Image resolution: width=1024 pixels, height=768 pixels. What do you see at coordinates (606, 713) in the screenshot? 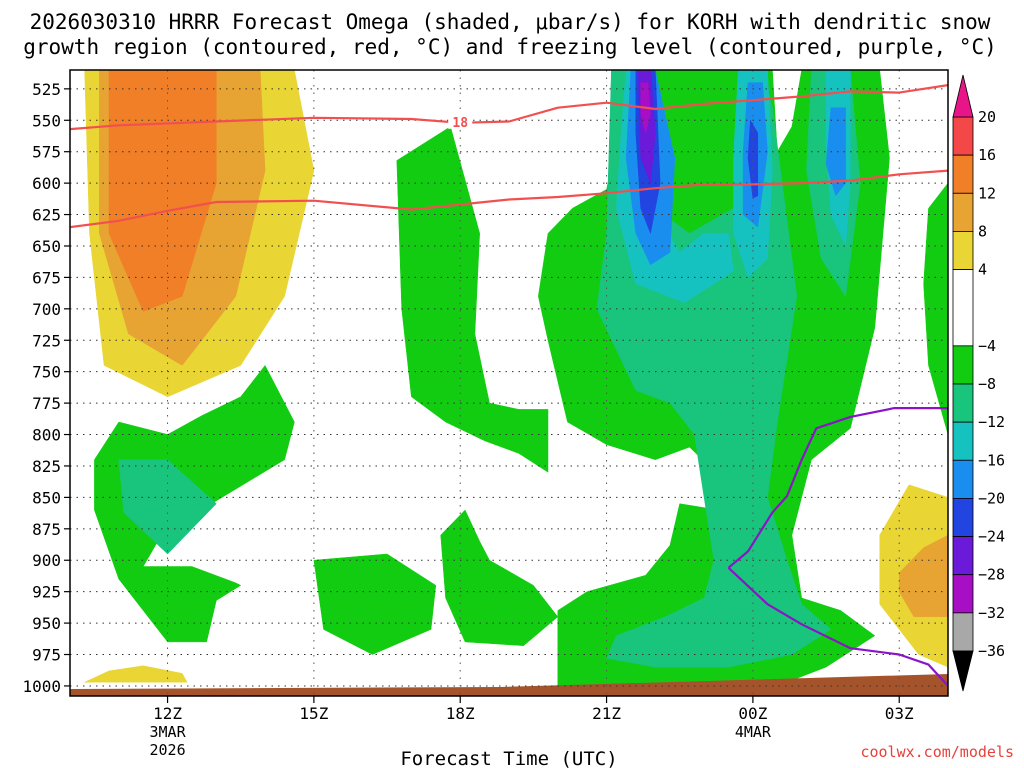
I see `x-tick-label-21Z: 21Z` at bounding box center [606, 713].